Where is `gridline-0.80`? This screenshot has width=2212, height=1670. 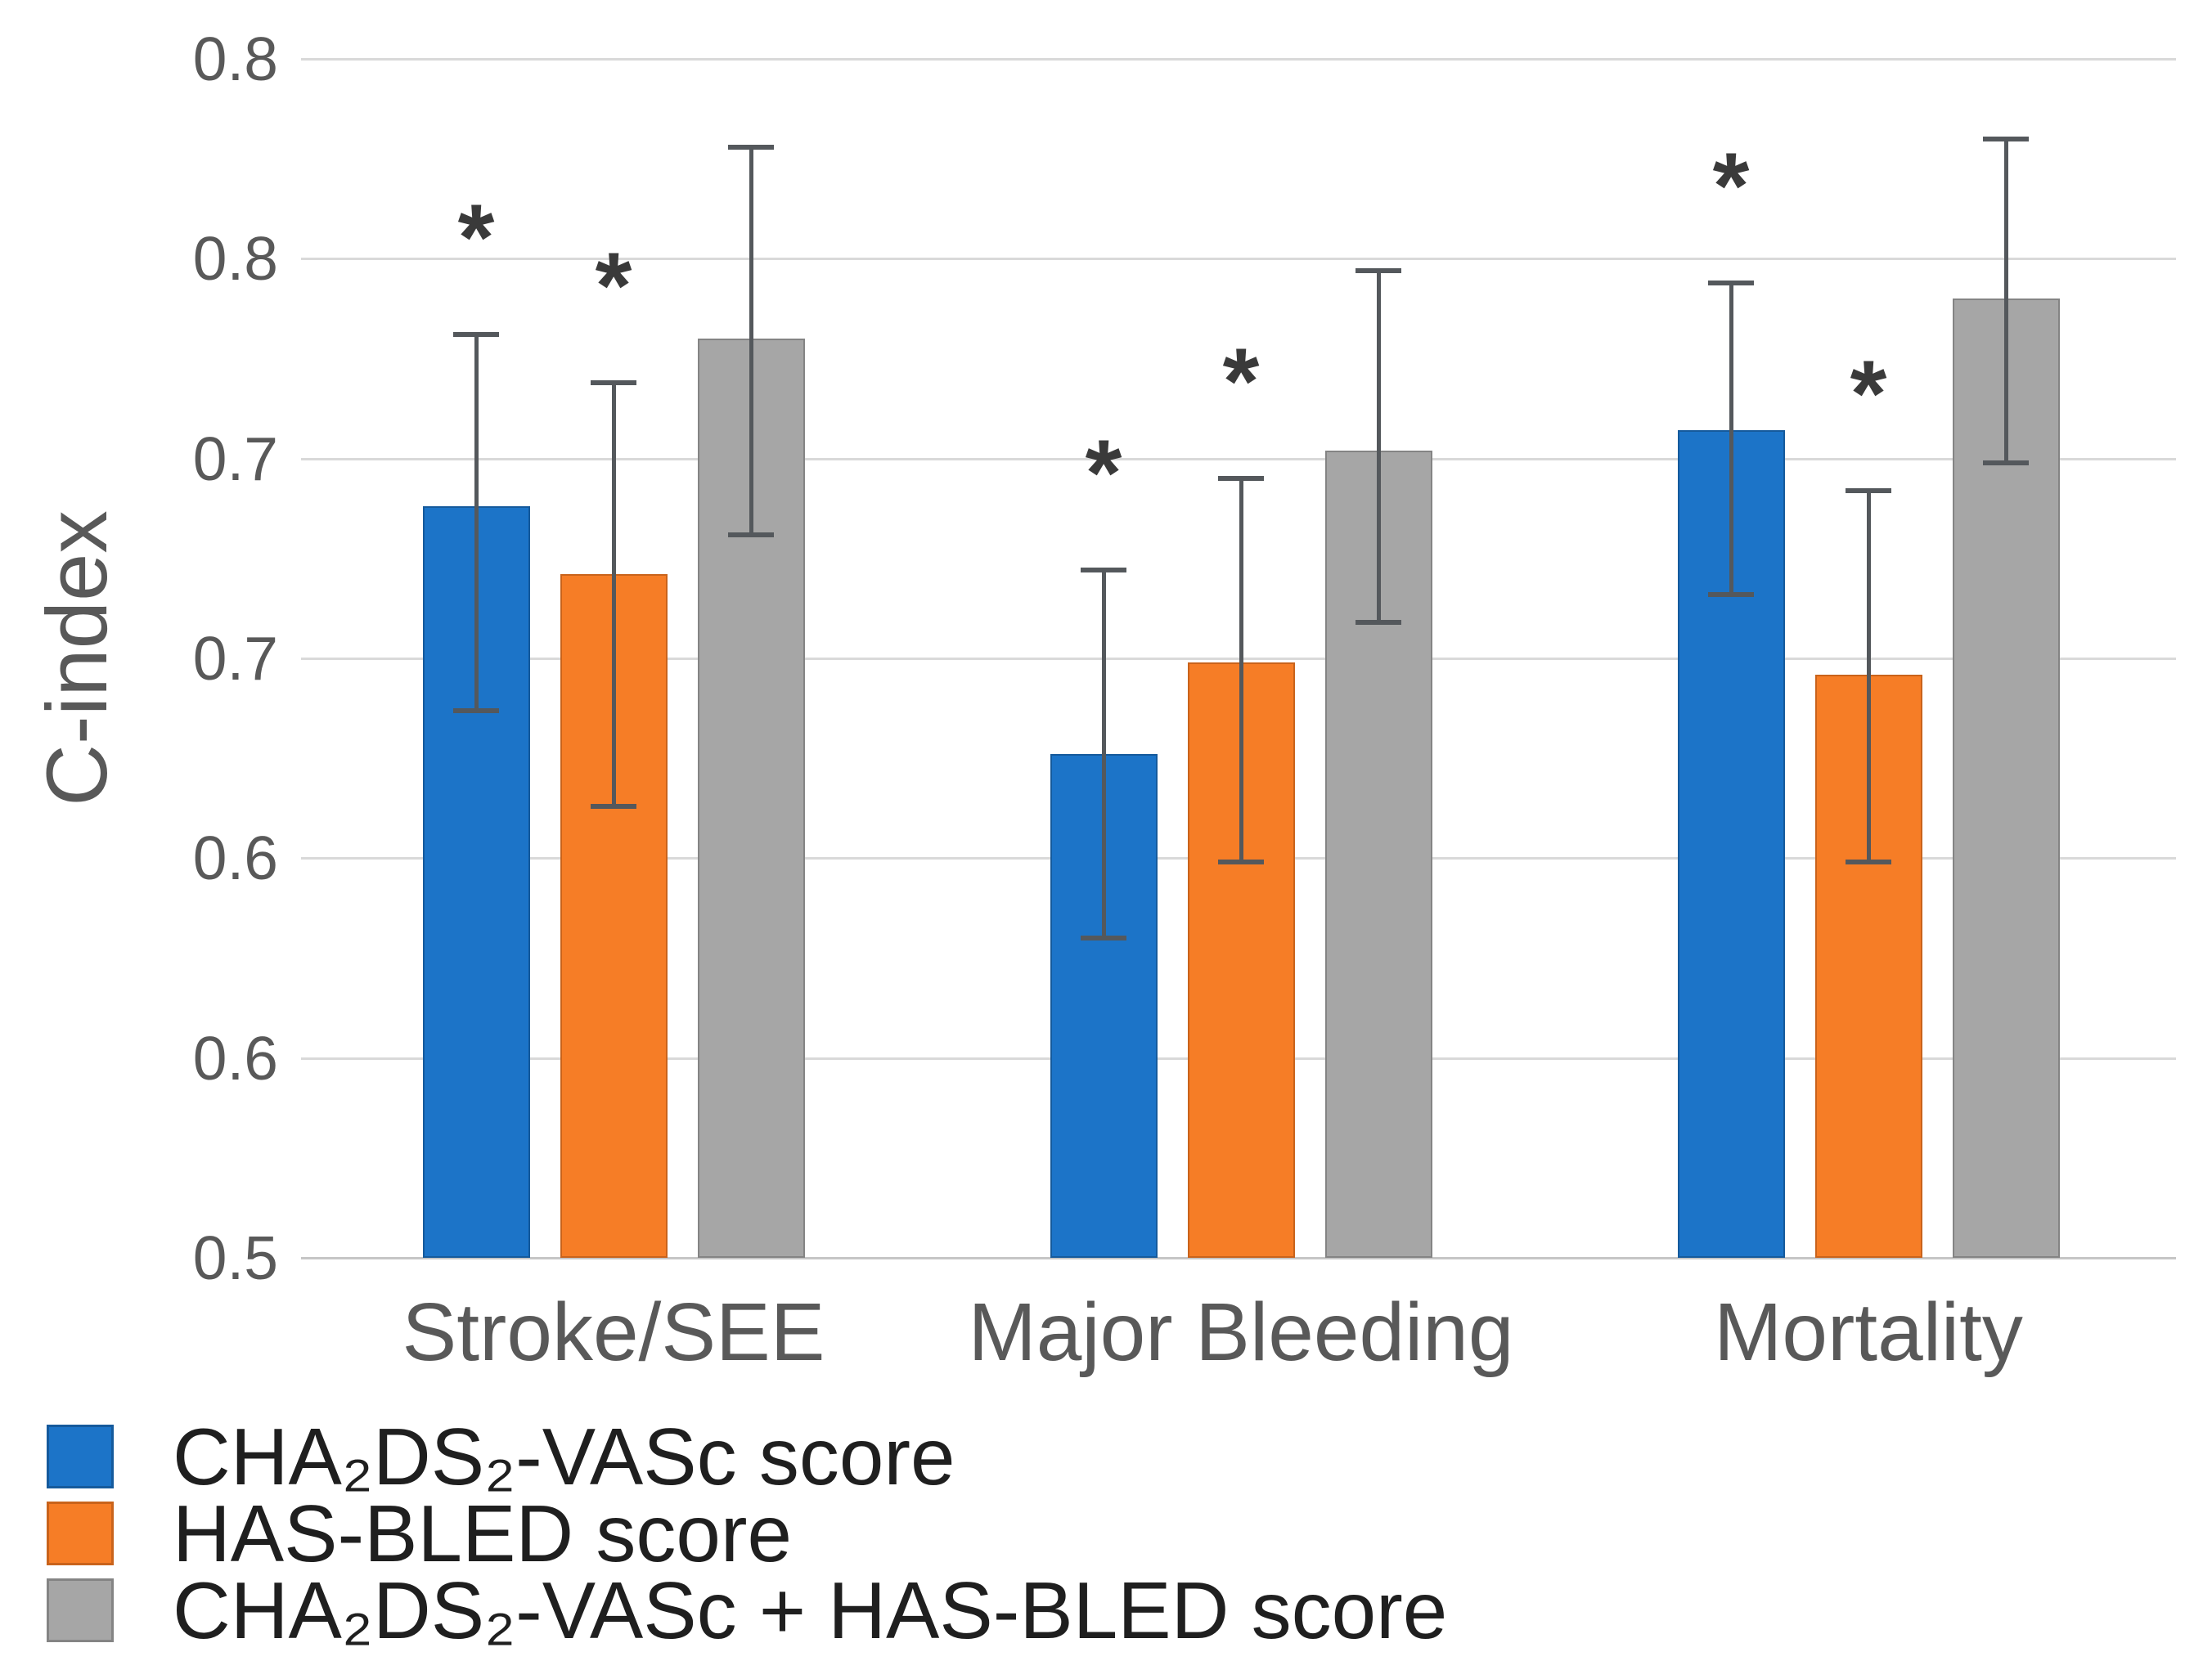
gridline-0.80 is located at coordinates (1238, 59).